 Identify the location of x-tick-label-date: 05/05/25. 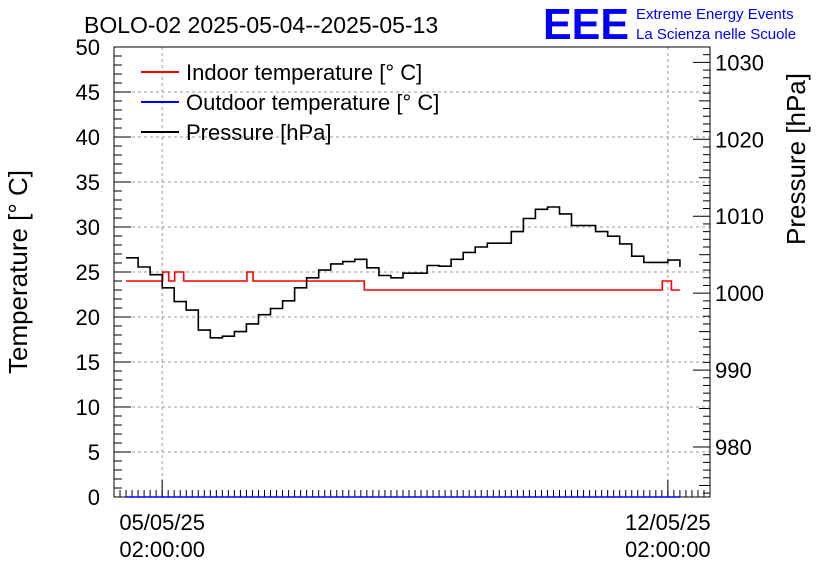
(162, 522).